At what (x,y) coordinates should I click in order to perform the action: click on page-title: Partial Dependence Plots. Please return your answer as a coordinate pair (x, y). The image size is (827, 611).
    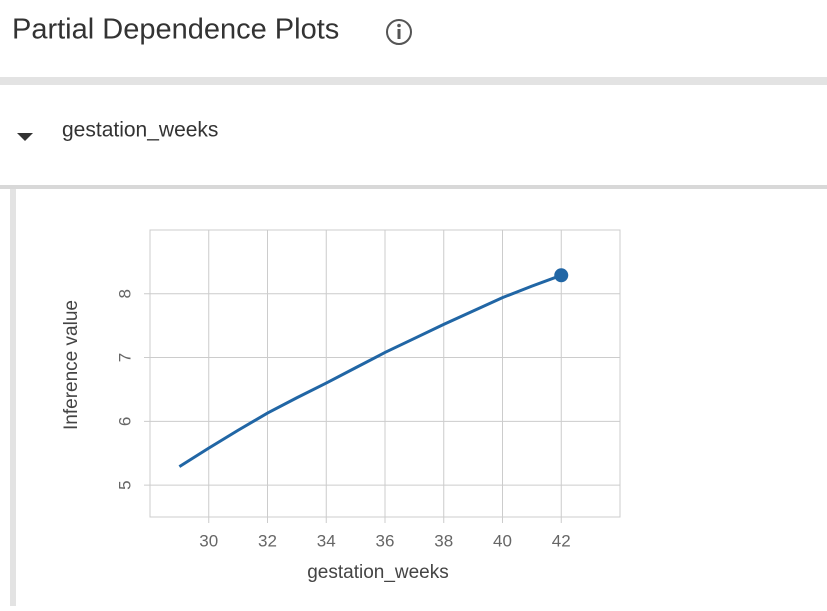
    Looking at the image, I should click on (175, 30).